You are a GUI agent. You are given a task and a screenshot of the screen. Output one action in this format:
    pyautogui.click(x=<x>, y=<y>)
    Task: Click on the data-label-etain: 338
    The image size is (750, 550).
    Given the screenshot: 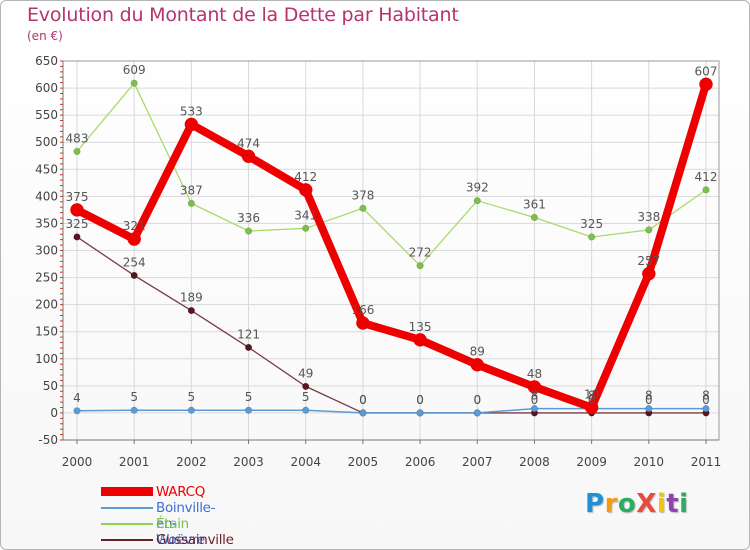 What is the action you would take?
    pyautogui.click(x=648, y=217)
    